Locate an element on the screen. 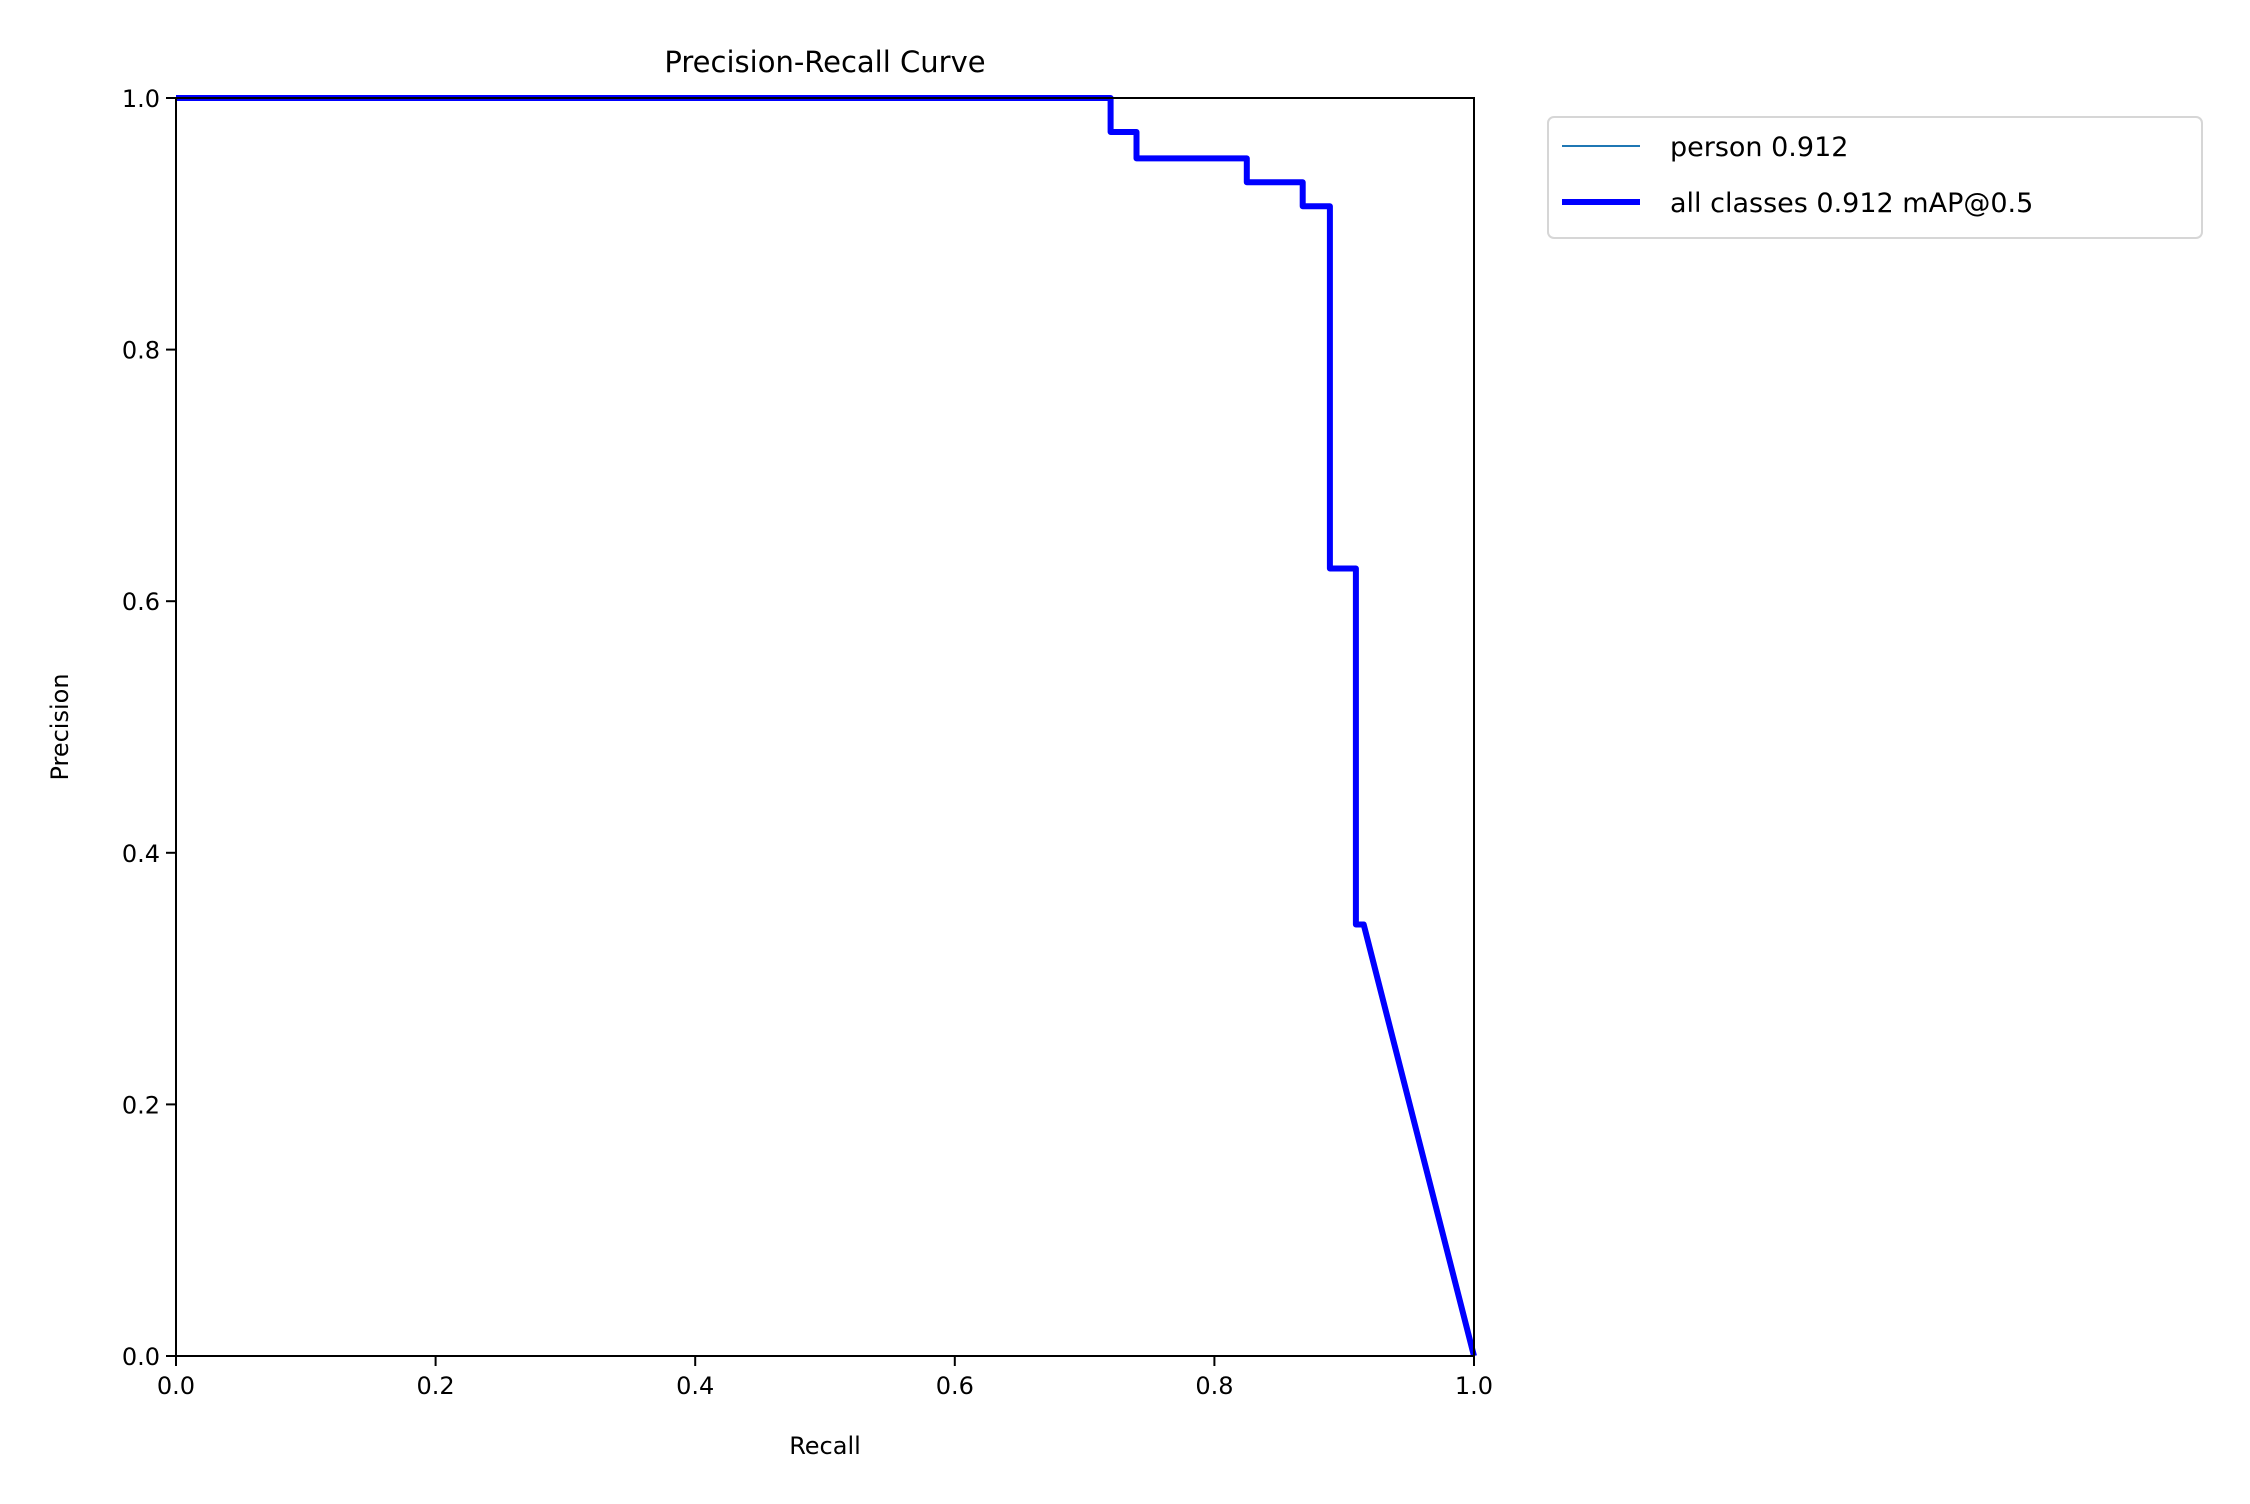  x-axis-label: Recall is located at coordinates (825, 1446).